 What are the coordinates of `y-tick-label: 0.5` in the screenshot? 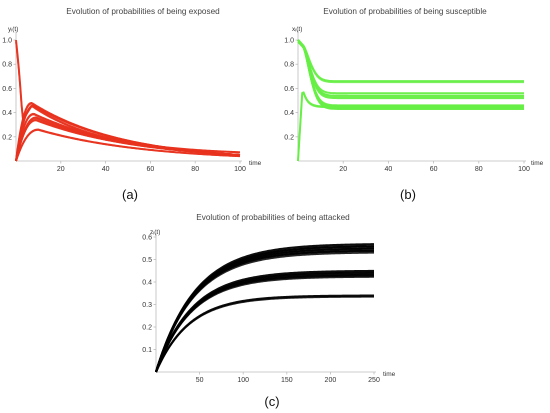 It's located at (147, 260).